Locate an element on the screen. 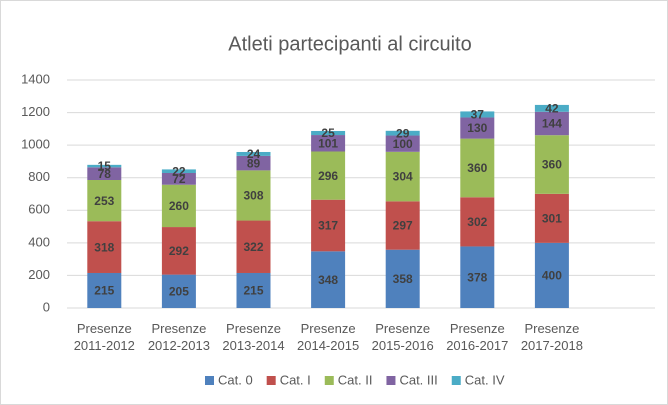  y-tick-label: 1000 is located at coordinates (35, 144).